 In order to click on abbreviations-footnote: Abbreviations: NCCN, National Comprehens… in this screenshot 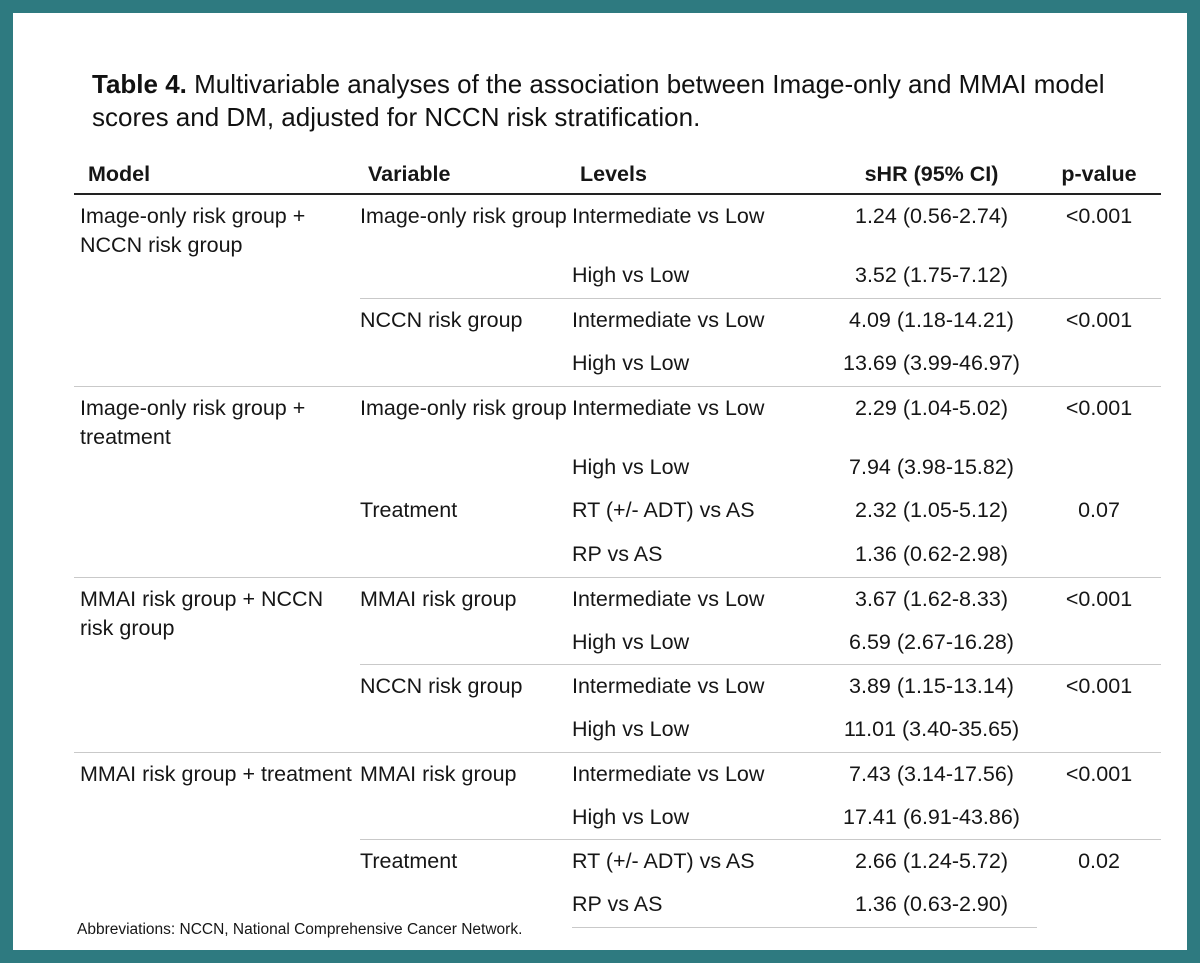, I will do `click(300, 929)`.